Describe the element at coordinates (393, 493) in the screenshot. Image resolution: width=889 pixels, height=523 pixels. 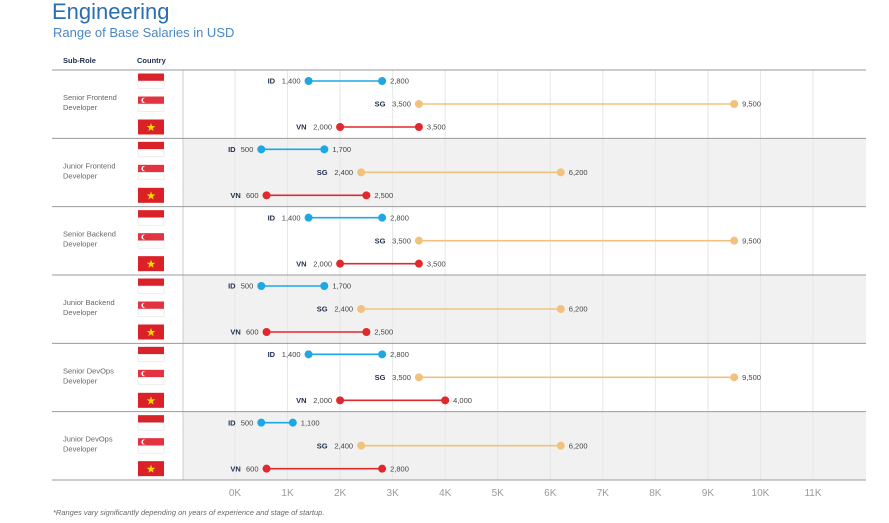
I see `x-tick-label: 3K` at that location.